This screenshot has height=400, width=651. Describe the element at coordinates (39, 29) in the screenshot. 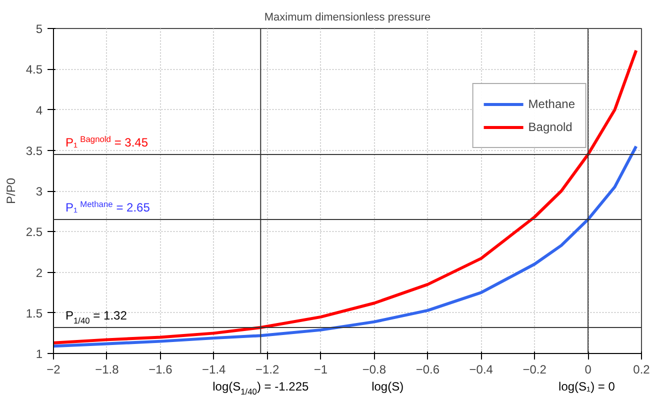

I see `y-tick-label: 5` at that location.